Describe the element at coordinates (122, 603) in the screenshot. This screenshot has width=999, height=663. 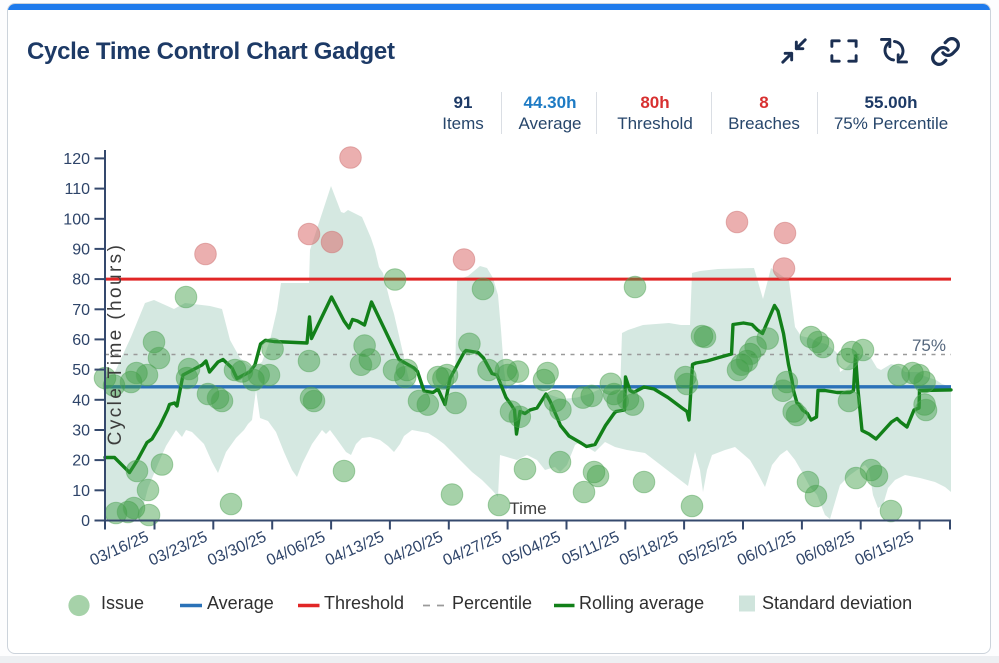
I see `svg-text: Issue` at that location.